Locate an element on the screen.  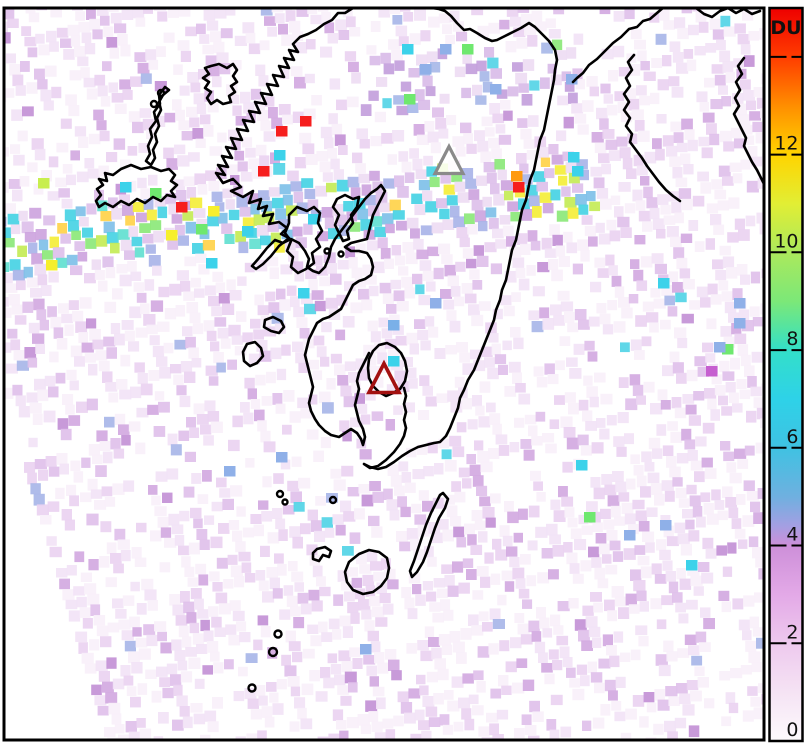
coastline-hirado-island is located at coordinates (157, 126).